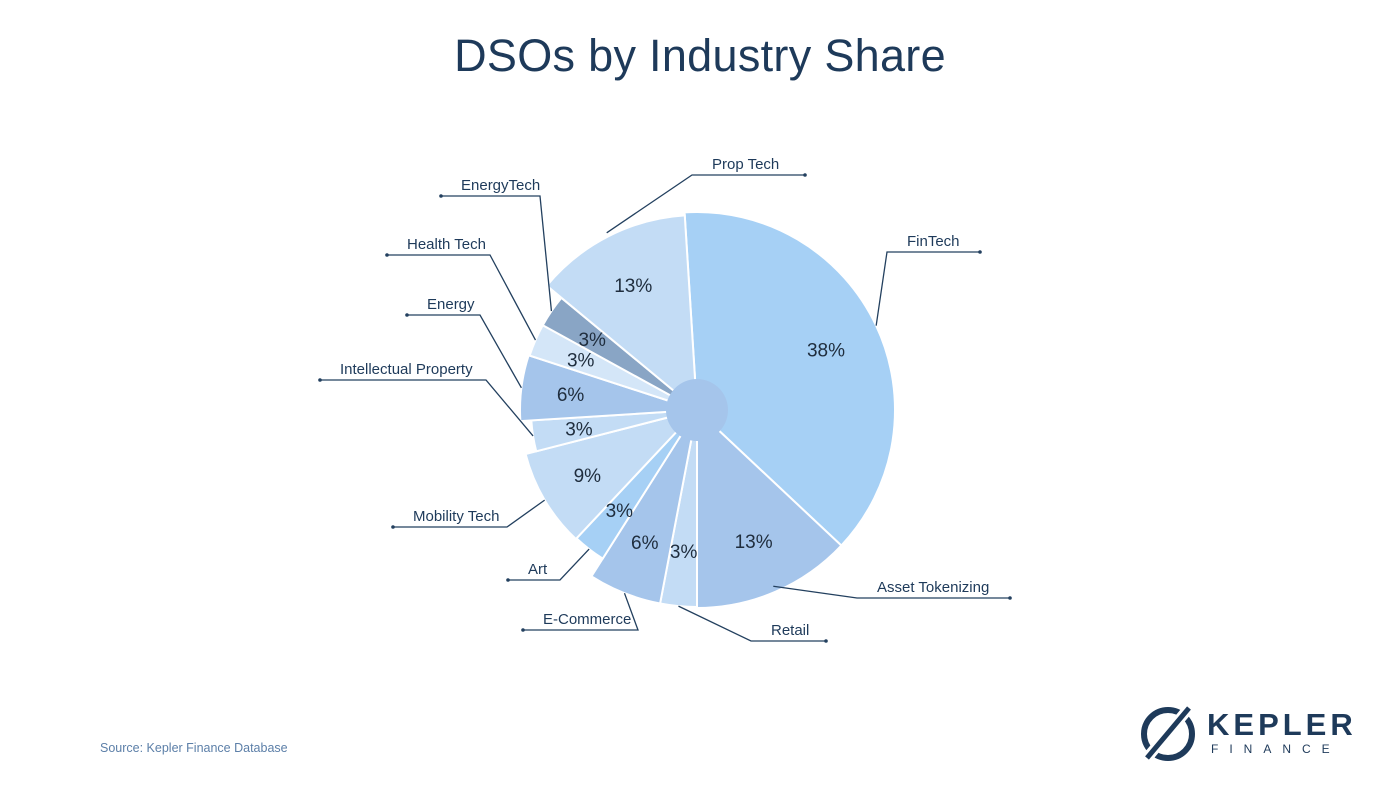 The height and width of the screenshot is (802, 1400). I want to click on slice-category-label: Energy, so click(451, 304).